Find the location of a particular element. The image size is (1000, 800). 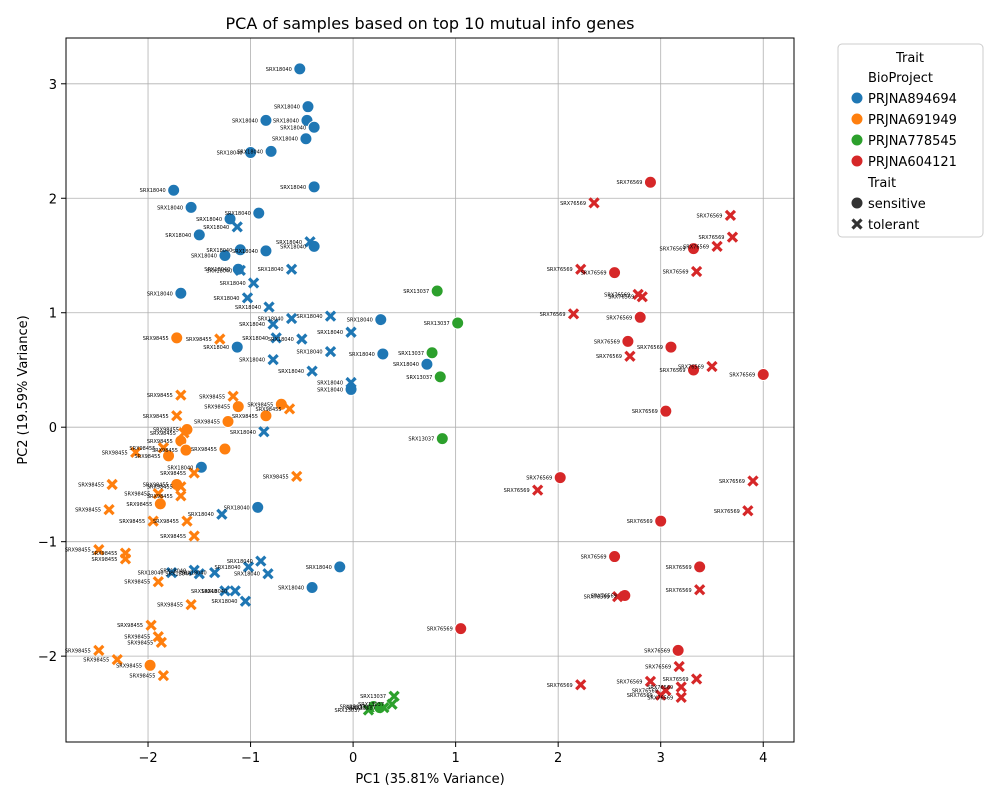

x-tick-label: 1 is located at coordinates (455, 758).